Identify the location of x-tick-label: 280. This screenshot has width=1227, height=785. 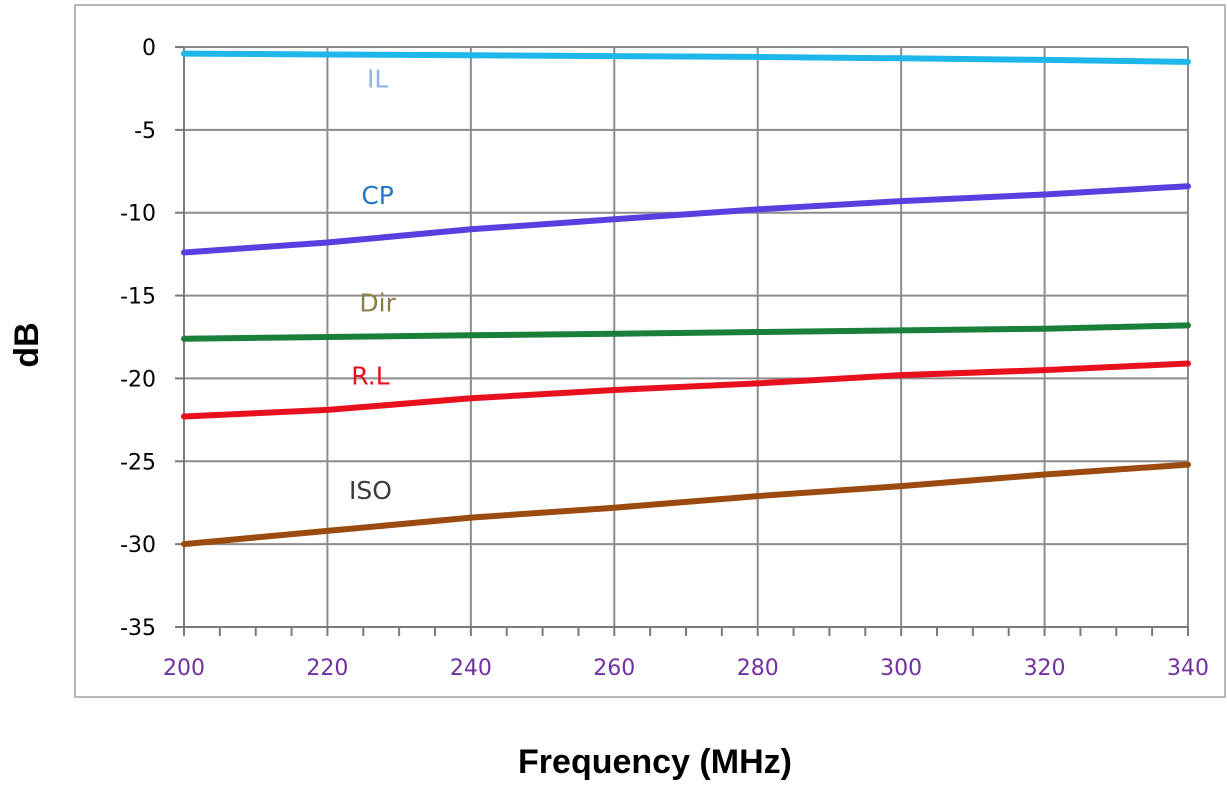
(758, 668).